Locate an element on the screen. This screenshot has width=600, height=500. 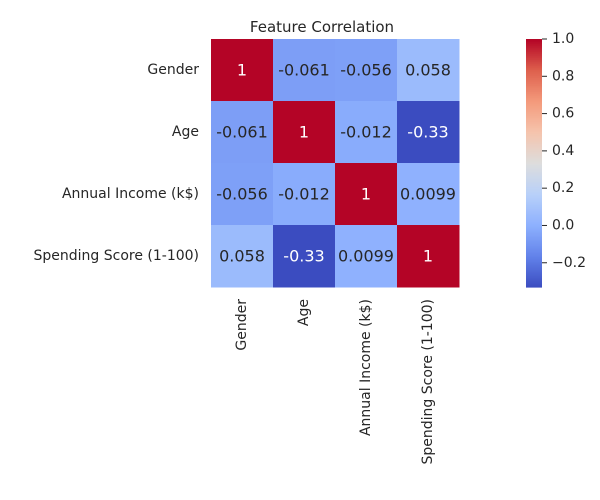
colorbar-tick-label: 0.8 is located at coordinates (563, 76).